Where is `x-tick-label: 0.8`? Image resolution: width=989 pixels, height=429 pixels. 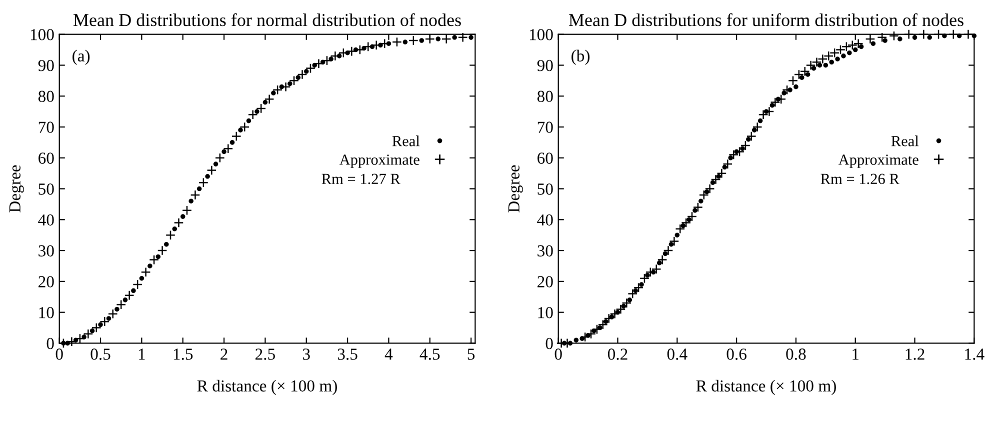
x-tick-label: 0.8 is located at coordinates (796, 354).